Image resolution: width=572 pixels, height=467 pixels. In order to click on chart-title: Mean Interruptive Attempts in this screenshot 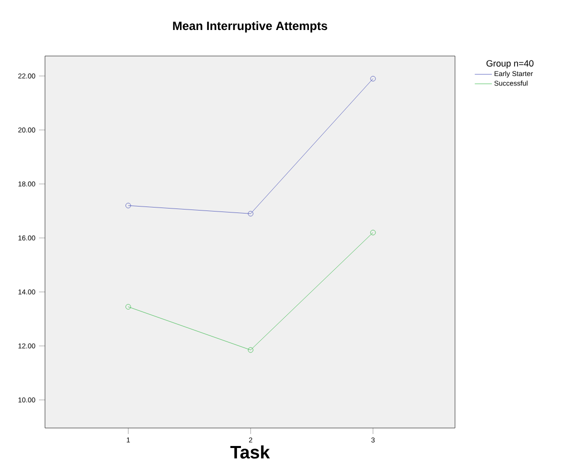, I will do `click(250, 26)`.